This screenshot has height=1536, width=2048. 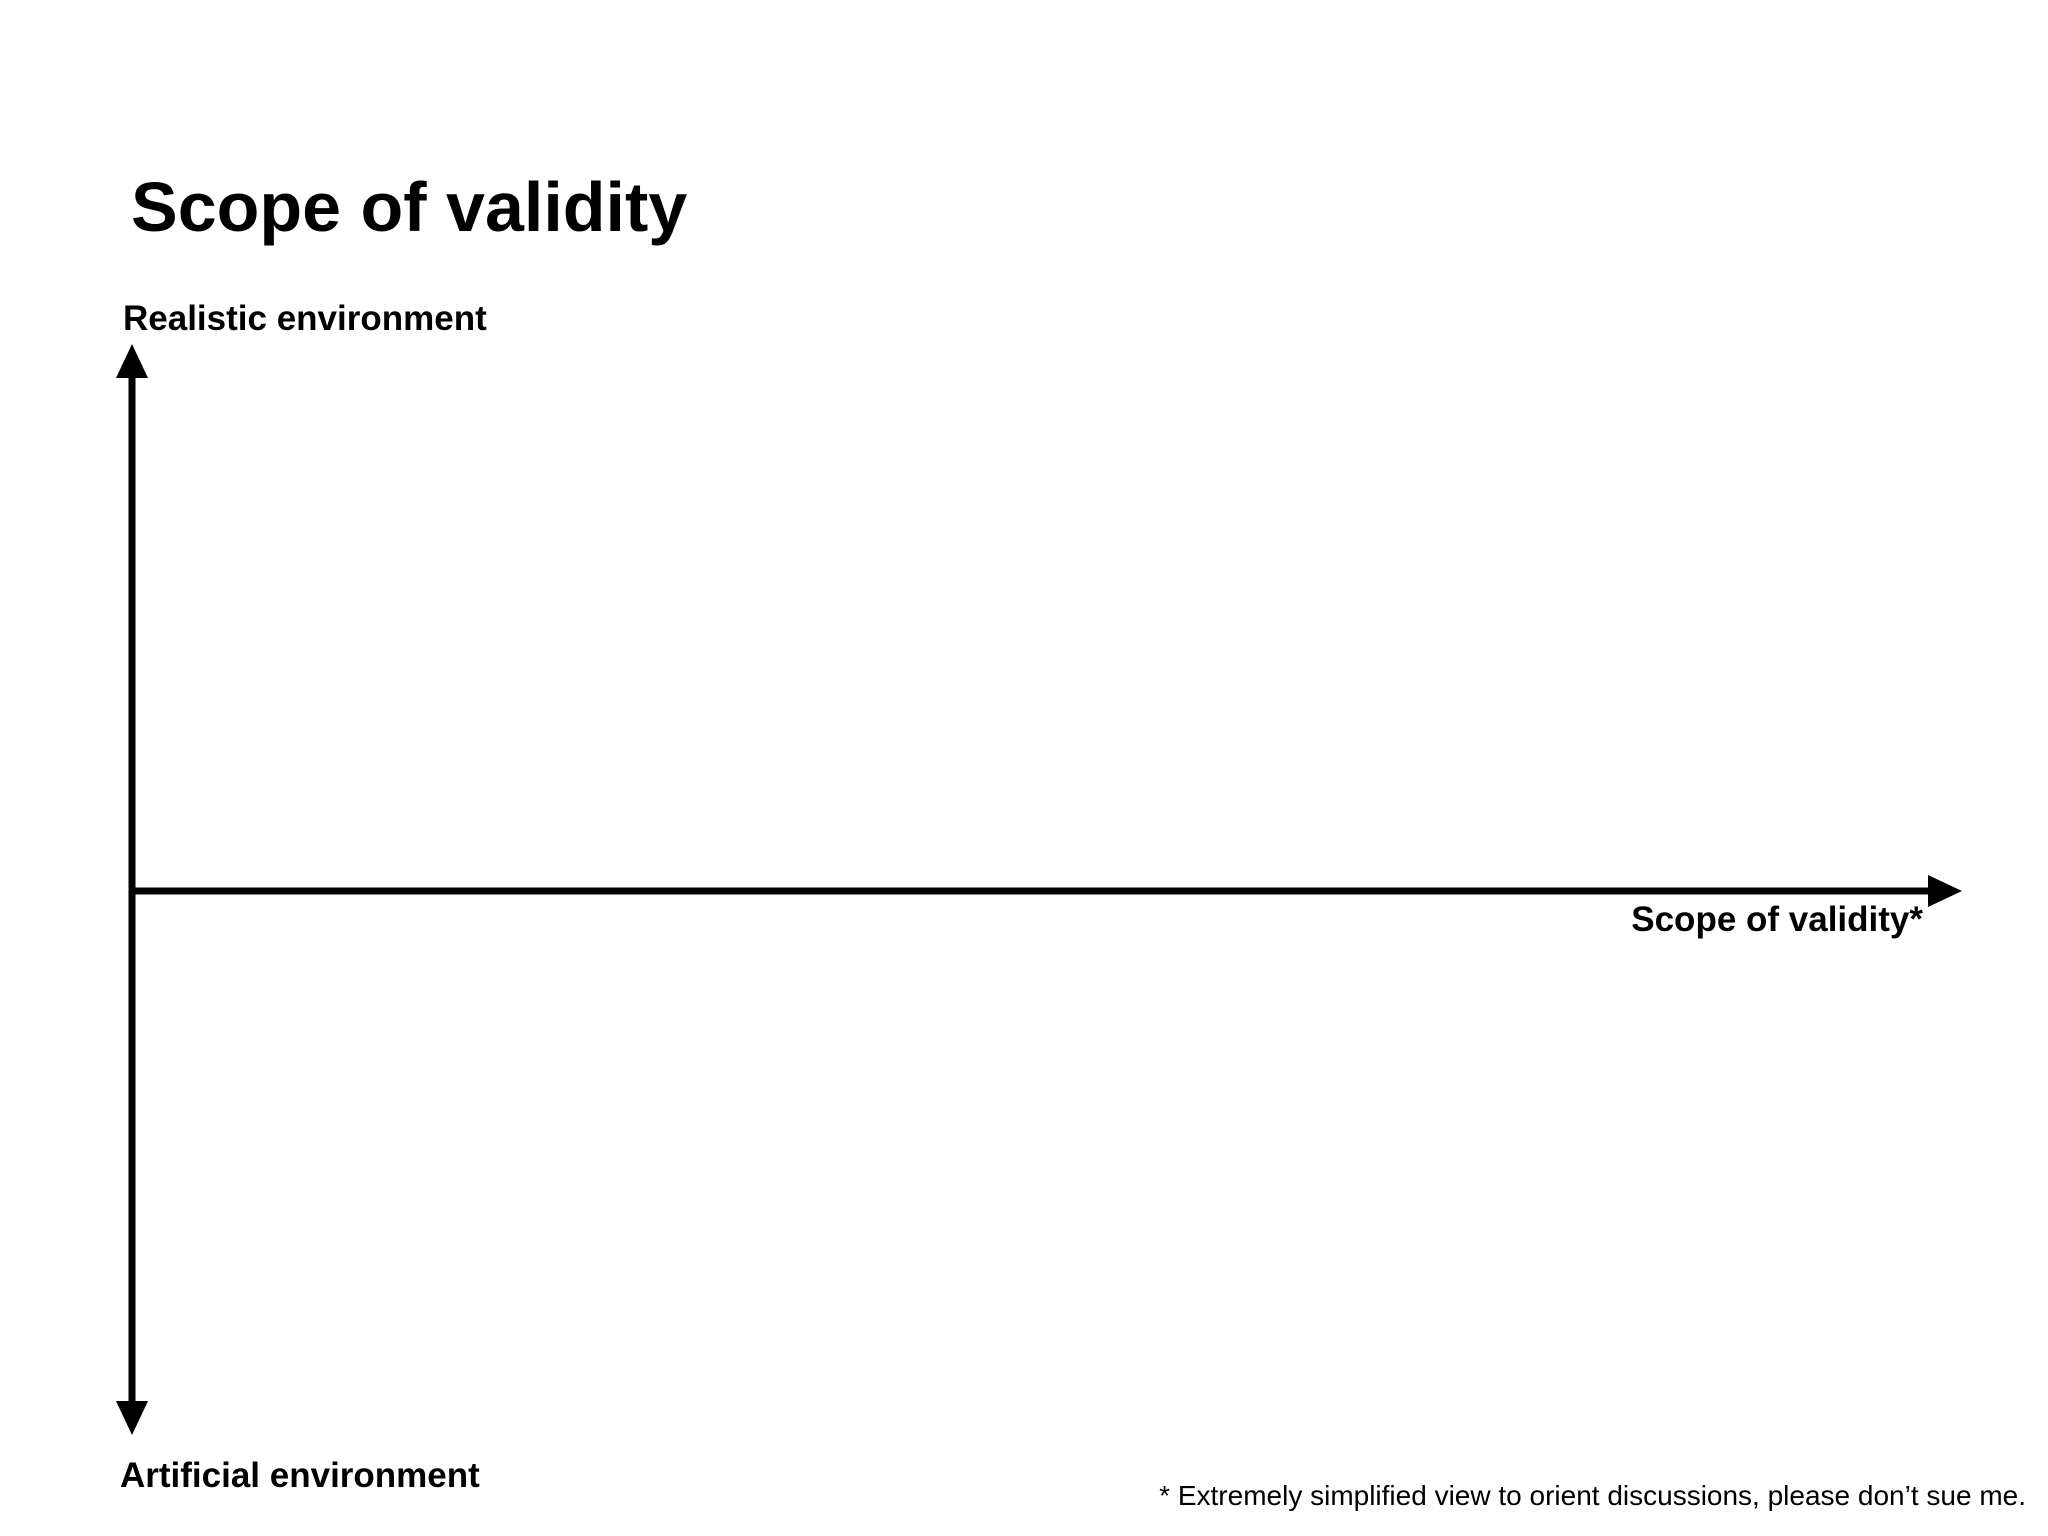 I want to click on y-axis-top-label: Realistic environment, so click(x=305, y=318).